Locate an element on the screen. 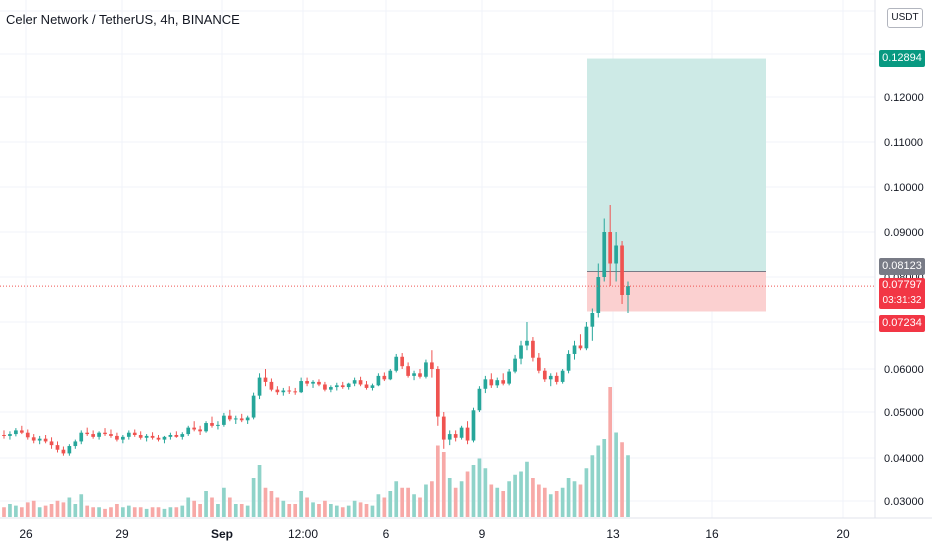 The image size is (932, 550). bar-countdown: 03:31:32 is located at coordinates (902, 300).